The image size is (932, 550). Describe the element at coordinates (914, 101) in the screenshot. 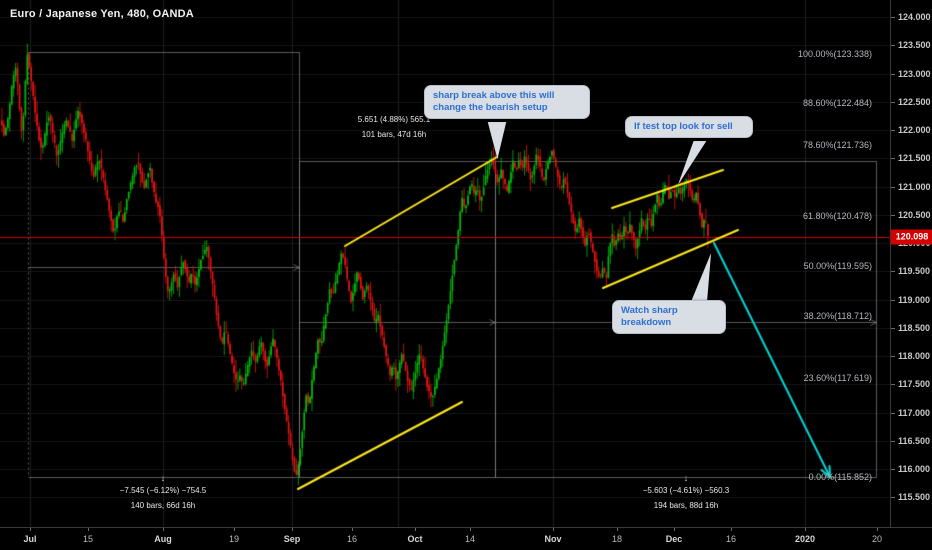

I see `price-axis-label: 122.500` at that location.